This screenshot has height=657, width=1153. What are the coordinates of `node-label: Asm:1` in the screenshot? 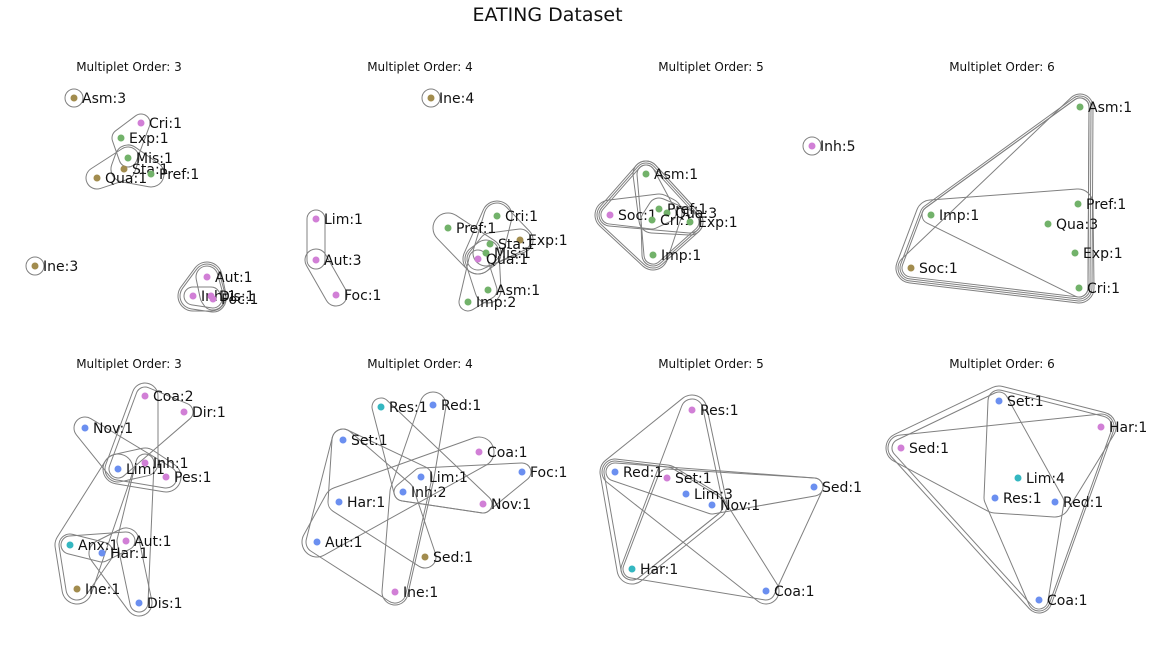 It's located at (518, 291).